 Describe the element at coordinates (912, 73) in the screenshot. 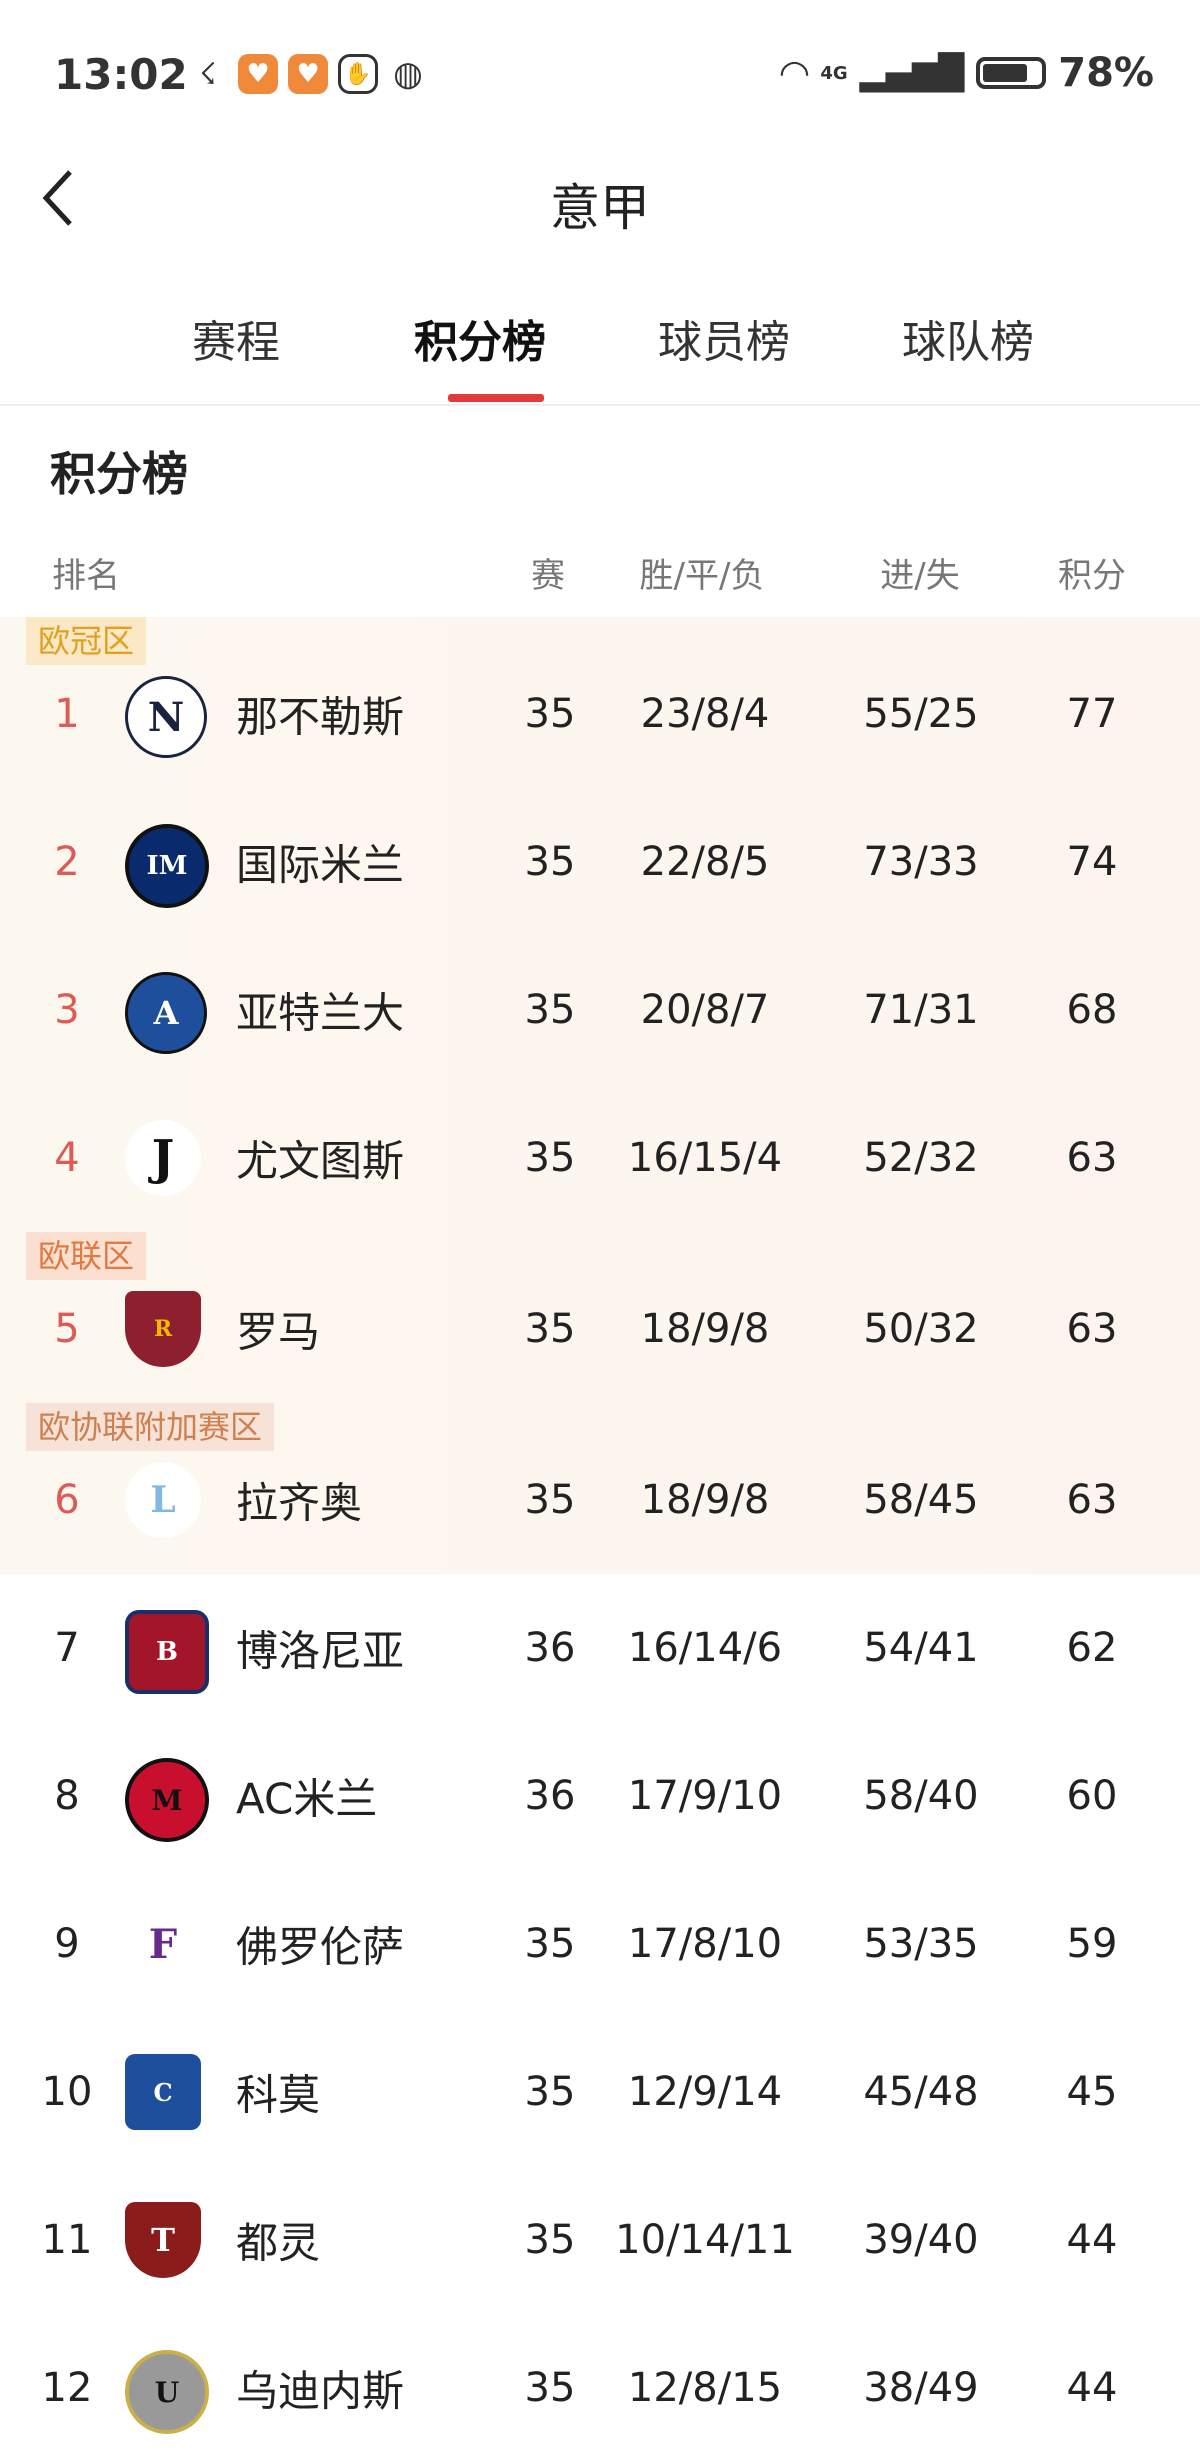

I see `signal-icon: ▂▄▆█` at that location.